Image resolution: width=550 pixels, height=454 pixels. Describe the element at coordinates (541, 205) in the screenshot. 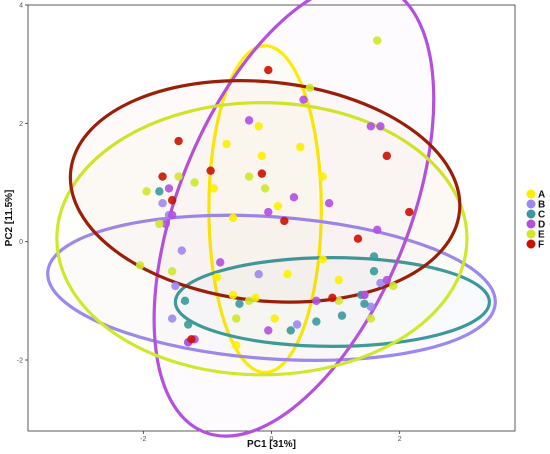

I see `legend-label-b: B` at that location.